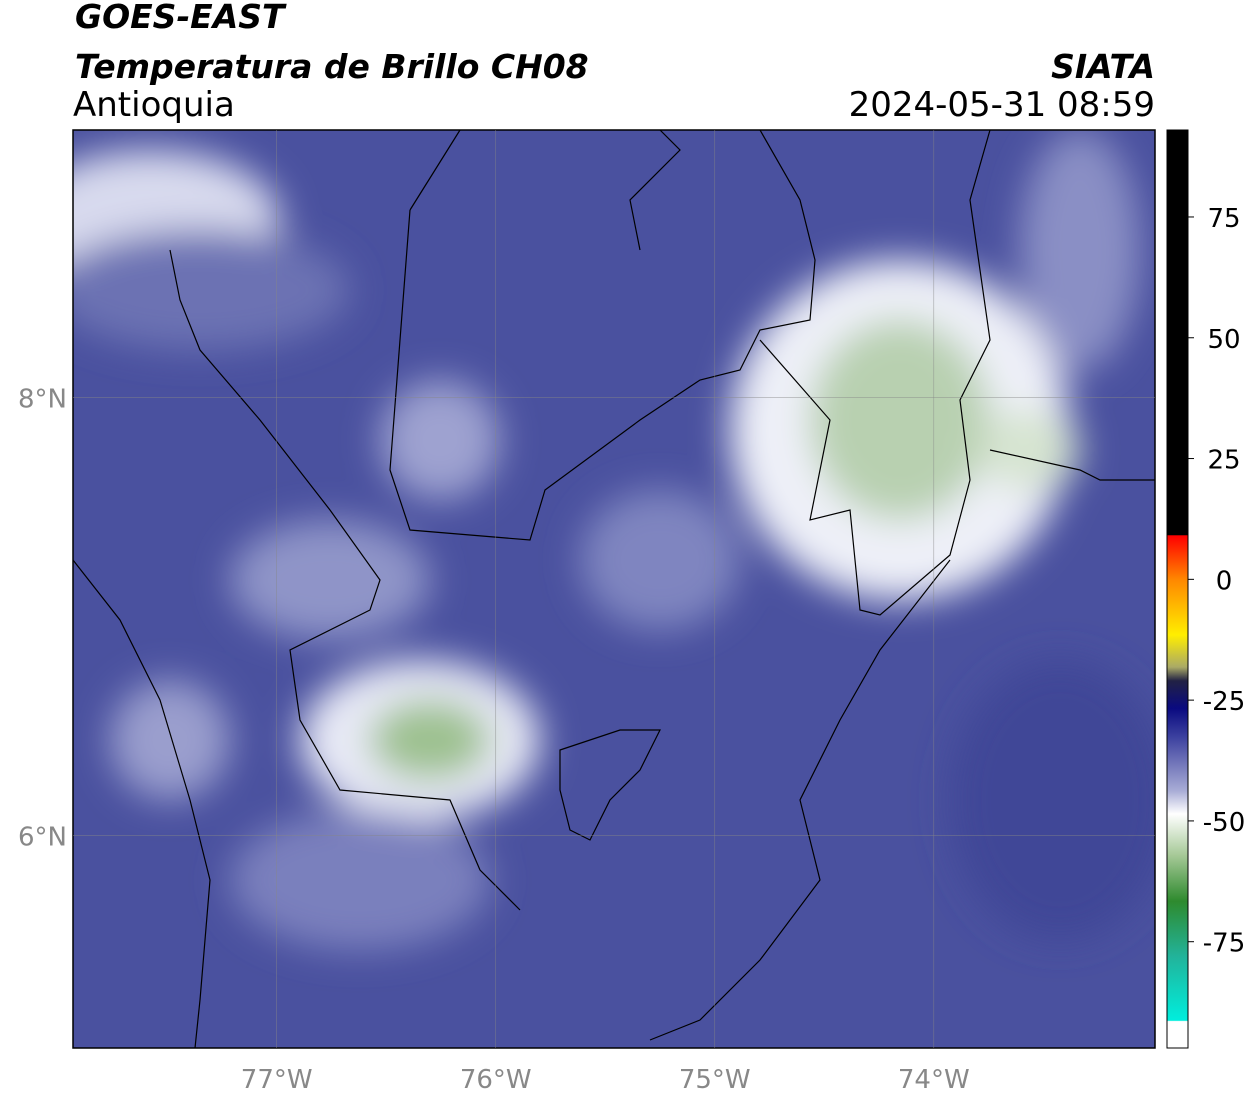 The height and width of the screenshot is (1103, 1252). Describe the element at coordinates (332, 66) in the screenshot. I see `product: Temperatura de Brillo CH08` at that location.